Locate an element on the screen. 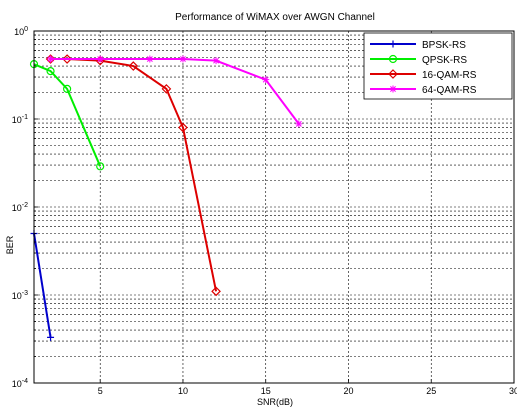  y-tick-exponent: -2 is located at coordinates (25, 205).